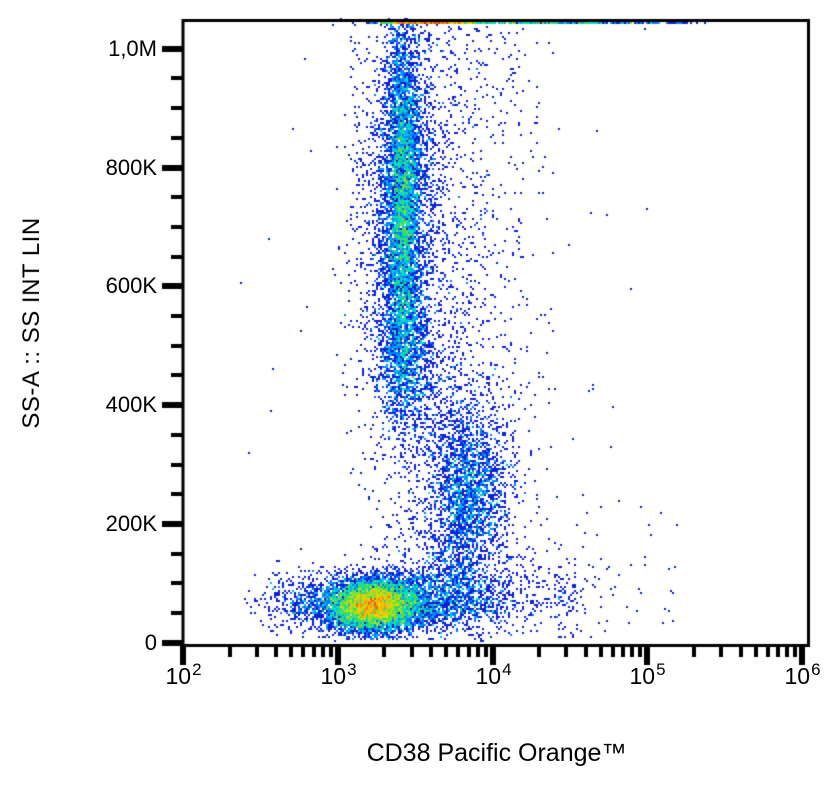  Describe the element at coordinates (802, 674) in the screenshot. I see `x-tick-label: 10⁶` at that location.